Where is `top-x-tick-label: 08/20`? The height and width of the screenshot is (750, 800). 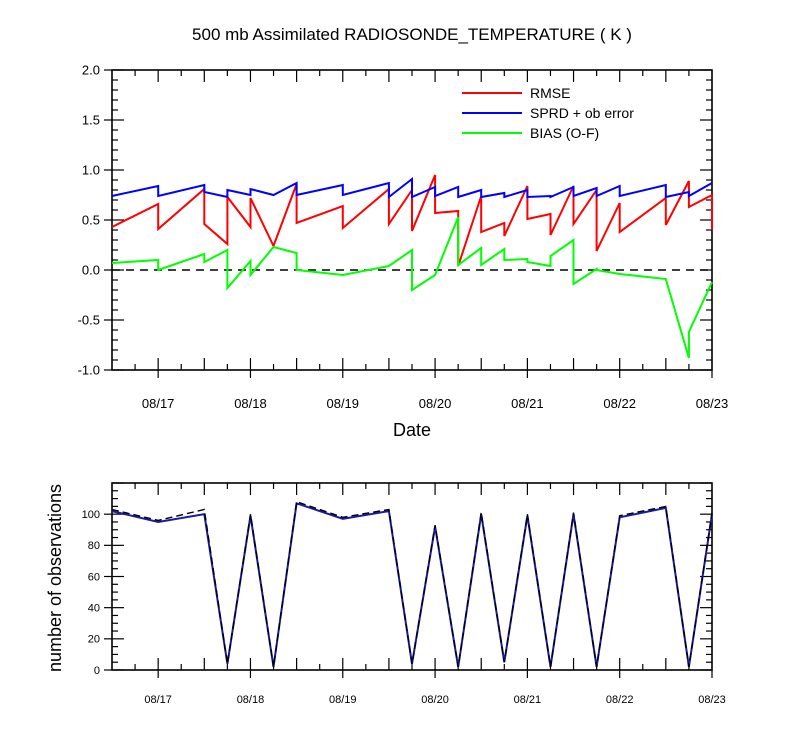 top-x-tick-label: 08/20 is located at coordinates (435, 403).